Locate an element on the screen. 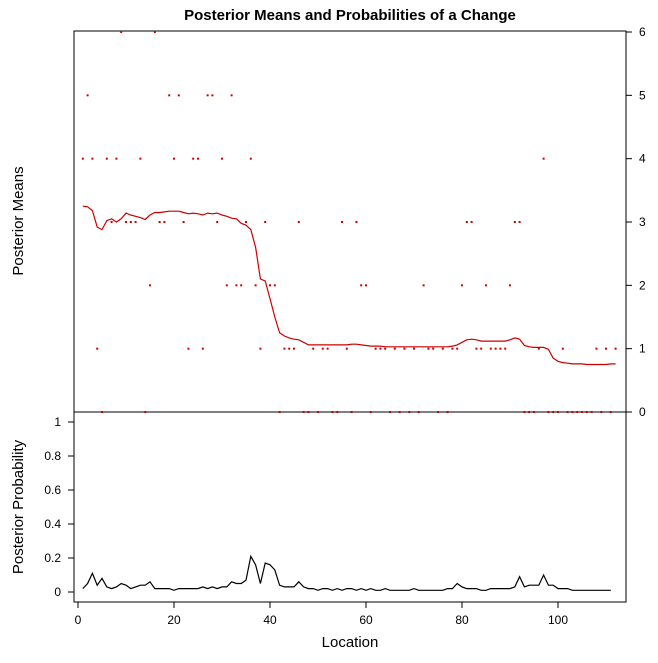 The height and width of the screenshot is (663, 658). x-tick-label: 20 is located at coordinates (174, 620).